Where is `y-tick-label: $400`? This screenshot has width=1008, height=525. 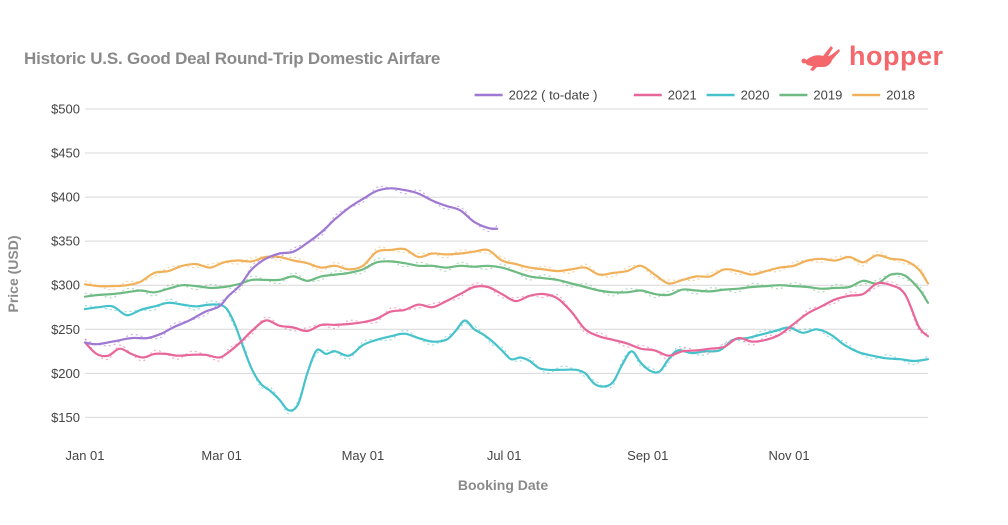
y-tick-label: $400 is located at coordinates (65, 197).